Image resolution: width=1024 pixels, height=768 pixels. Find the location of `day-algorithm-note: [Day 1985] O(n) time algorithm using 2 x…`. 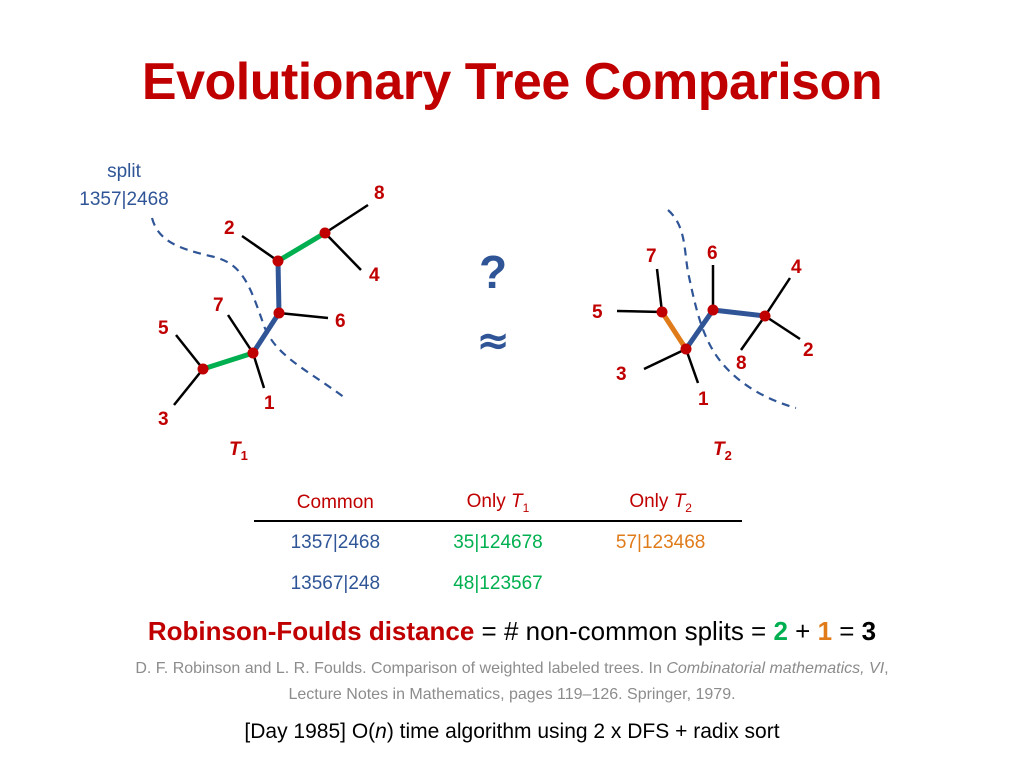

day-algorithm-note: [Day 1985] O(n) time algorithm using 2 x… is located at coordinates (512, 731).